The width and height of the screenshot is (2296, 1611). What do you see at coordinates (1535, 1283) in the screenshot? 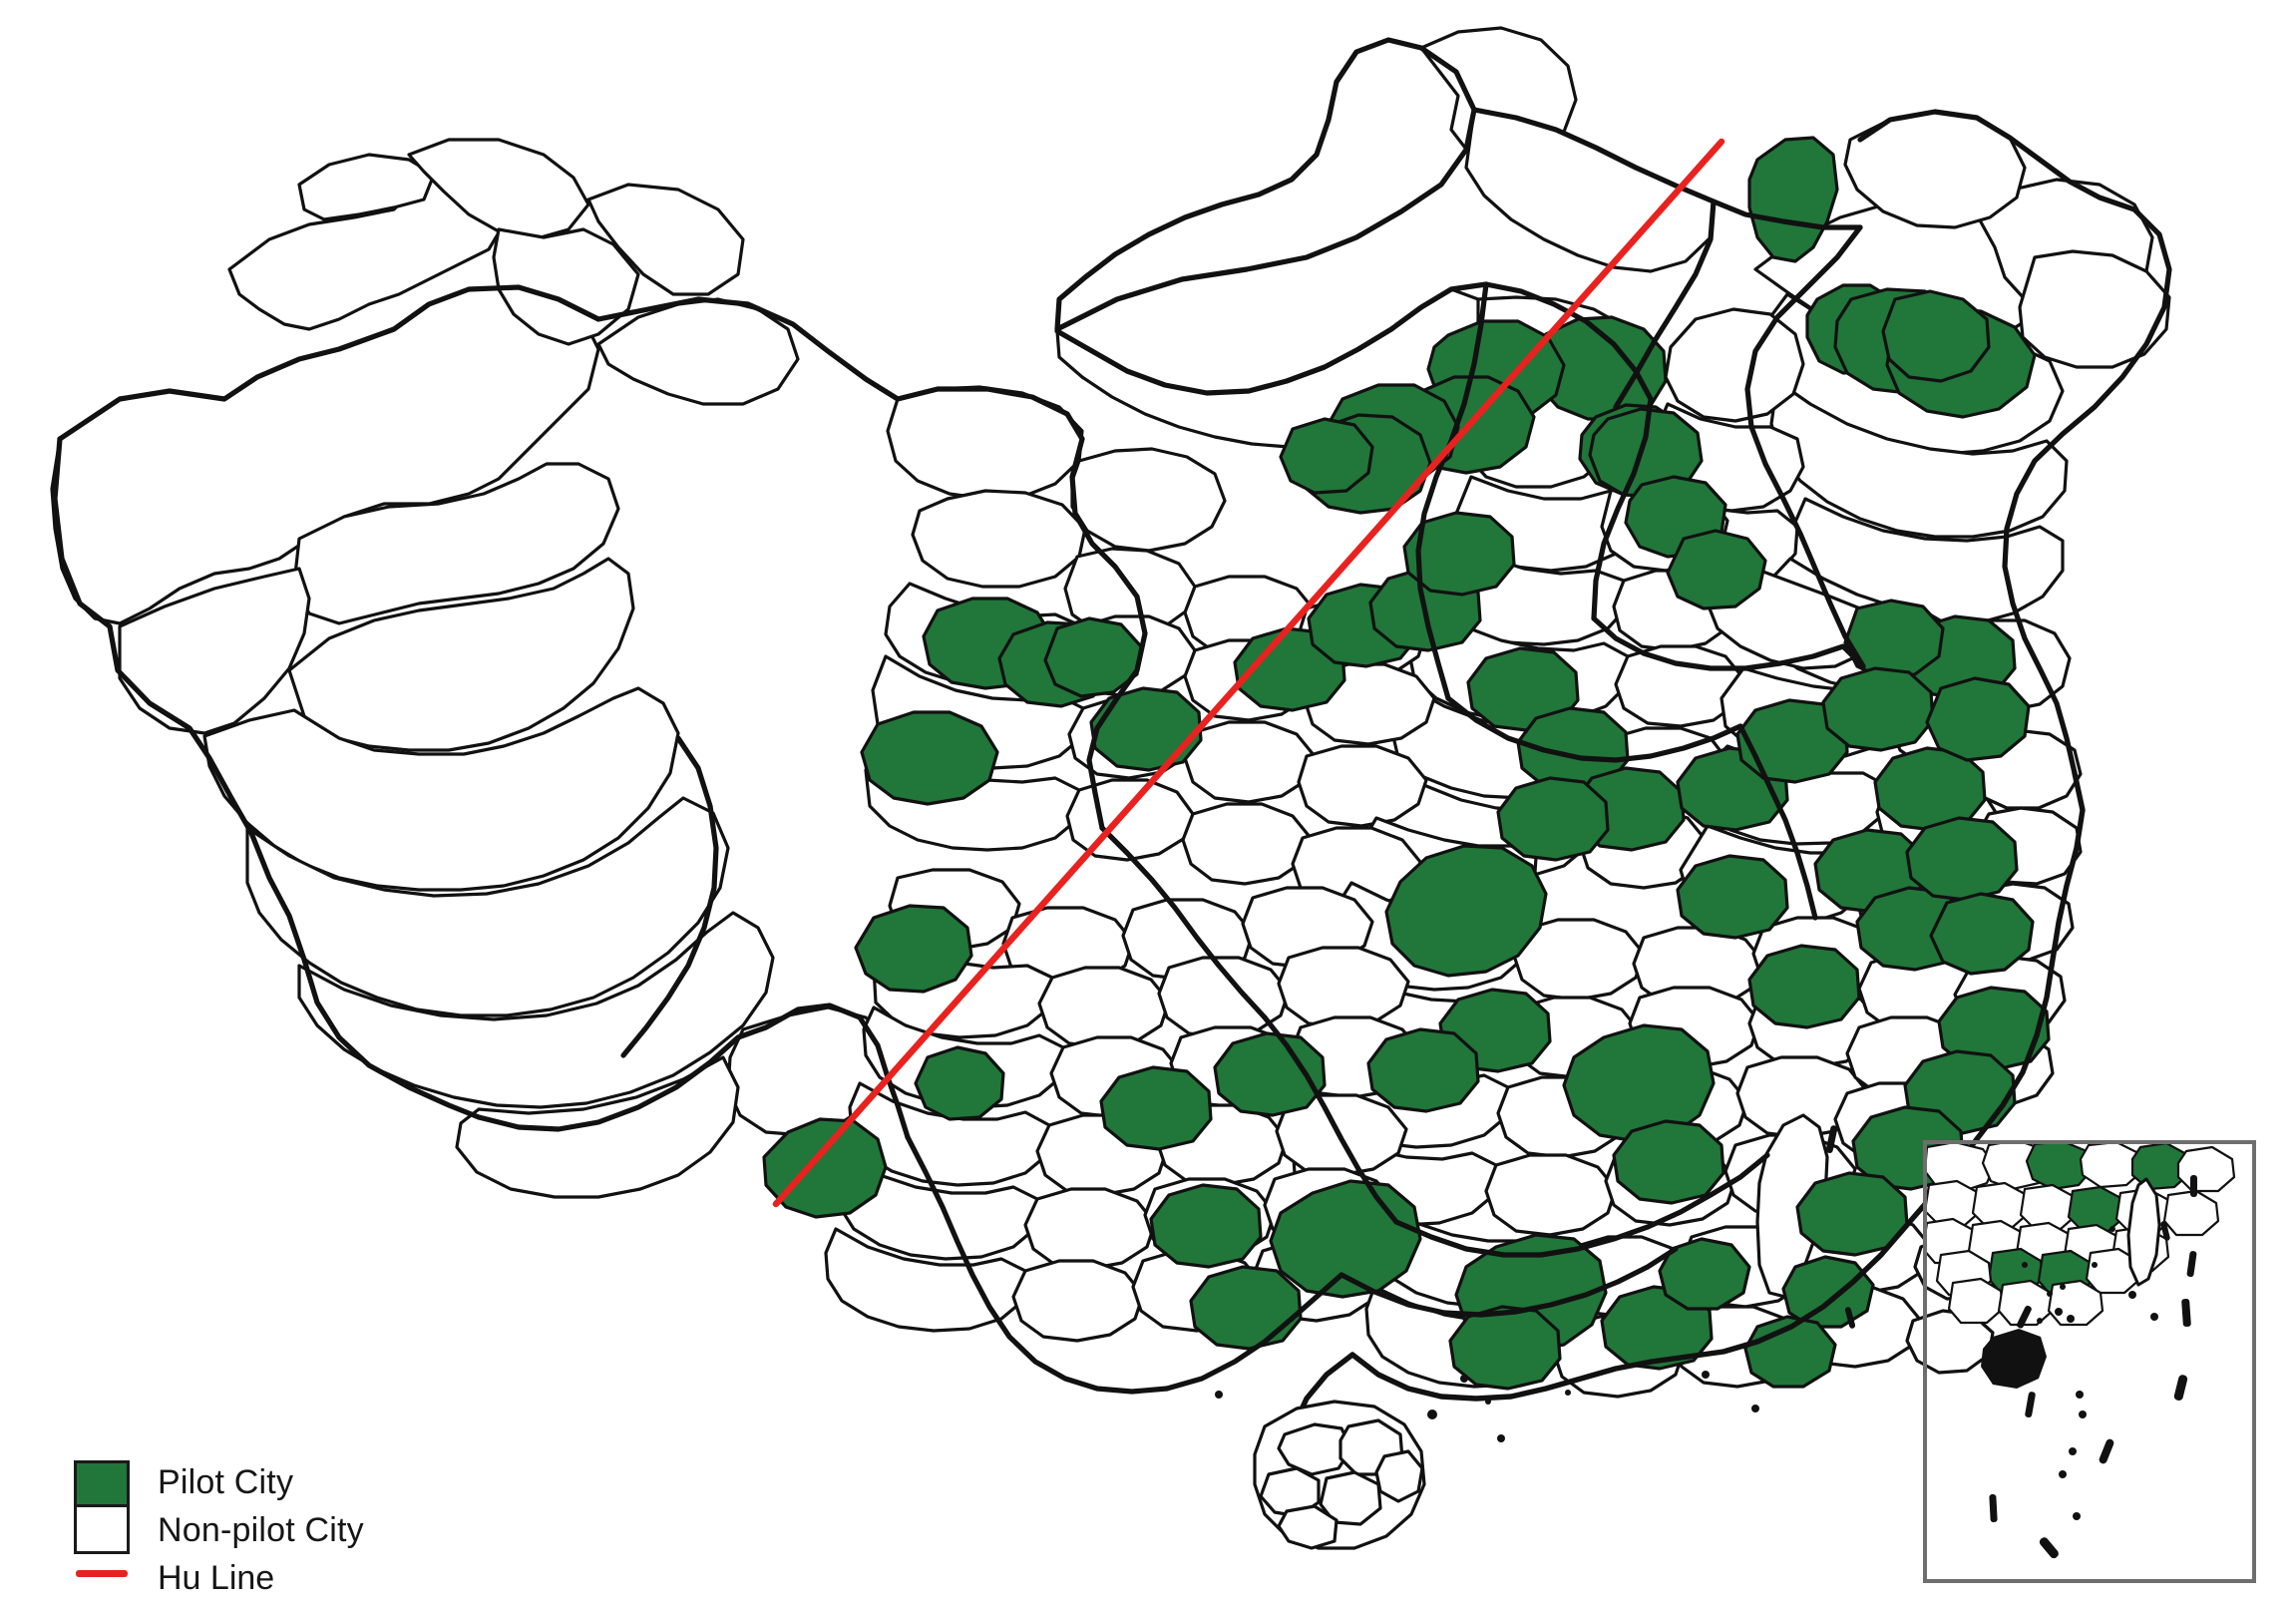
I see `sea-islets-layer` at bounding box center [1535, 1283].